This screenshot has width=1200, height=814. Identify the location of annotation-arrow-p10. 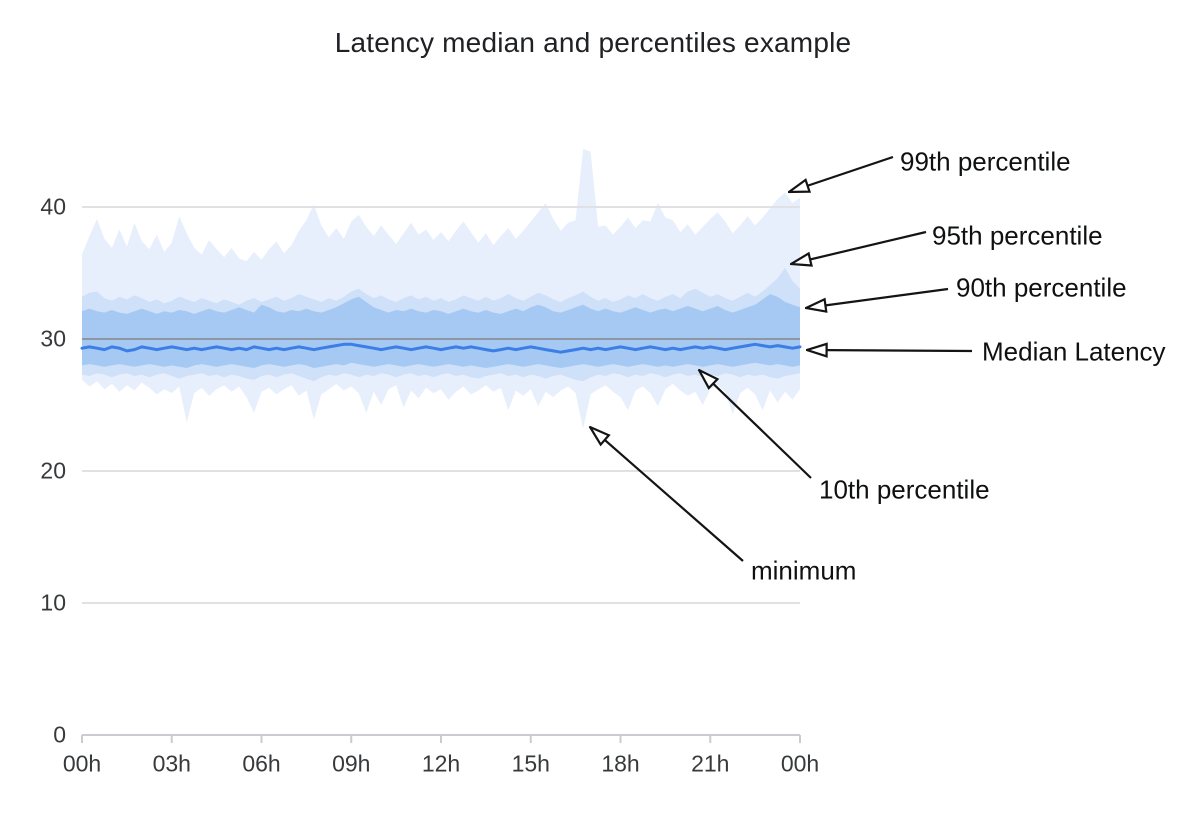
(755, 424).